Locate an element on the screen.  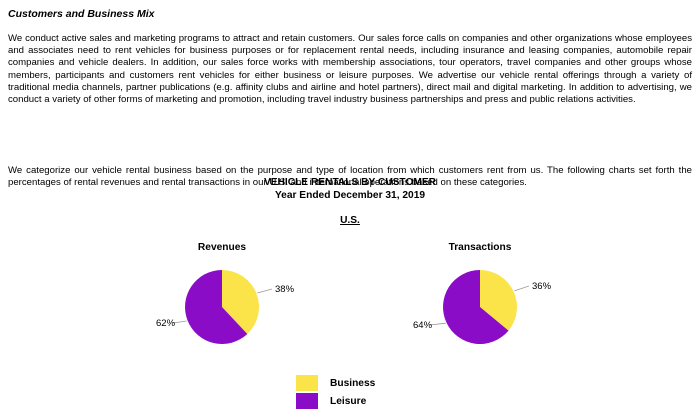
transactions-leader-line-business is located at coordinates (522, 288).